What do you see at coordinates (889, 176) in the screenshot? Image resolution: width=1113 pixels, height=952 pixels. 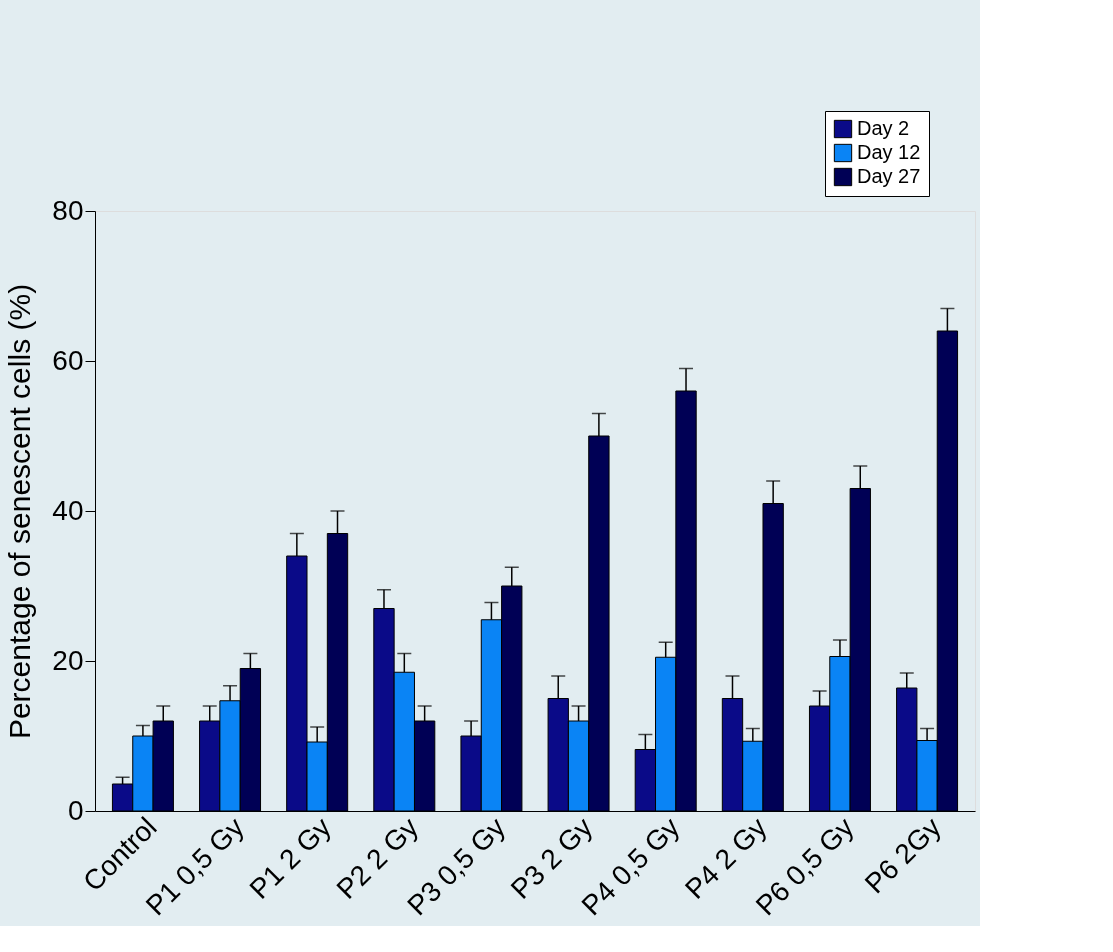 I see `legend-label: Day 27` at bounding box center [889, 176].